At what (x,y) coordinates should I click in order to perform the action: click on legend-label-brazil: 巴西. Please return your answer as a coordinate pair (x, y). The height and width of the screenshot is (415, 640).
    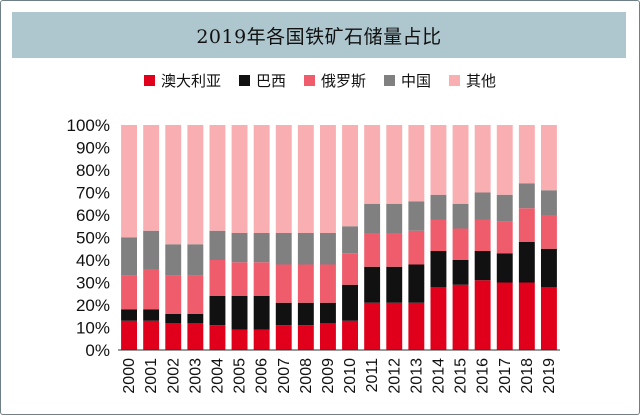
    Looking at the image, I should click on (270, 80).